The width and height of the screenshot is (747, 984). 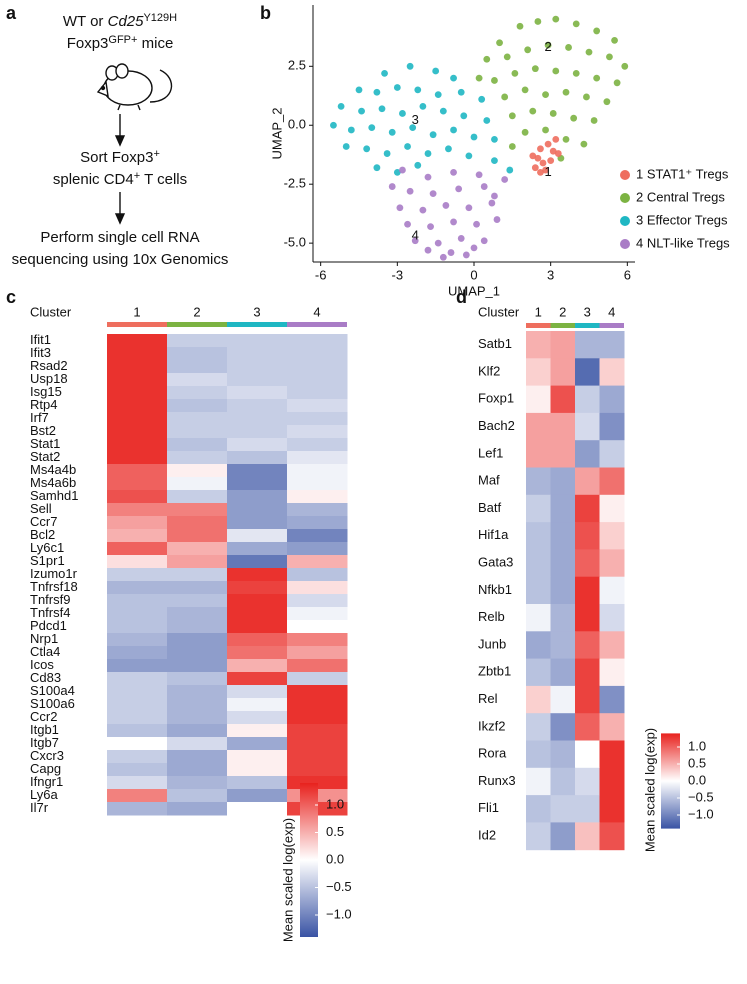 What do you see at coordinates (256, 311) in the screenshot?
I see `column-label: 3` at bounding box center [256, 311].